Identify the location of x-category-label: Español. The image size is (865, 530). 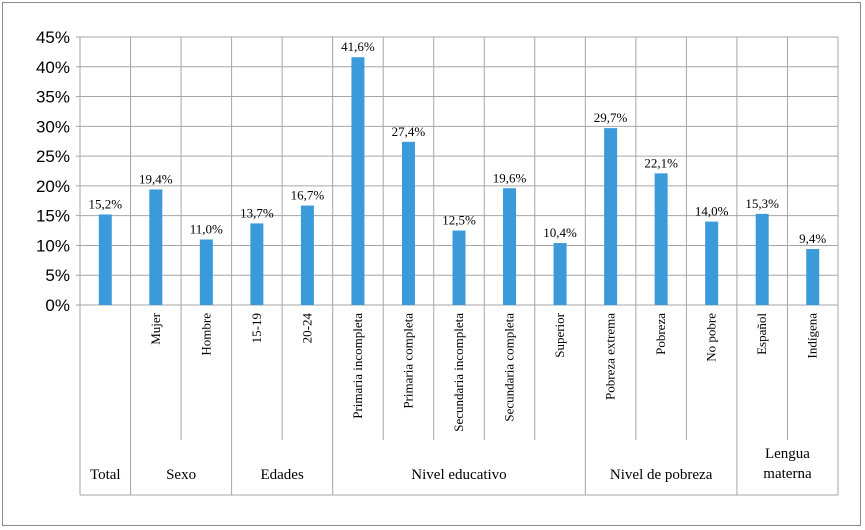
(761, 334).